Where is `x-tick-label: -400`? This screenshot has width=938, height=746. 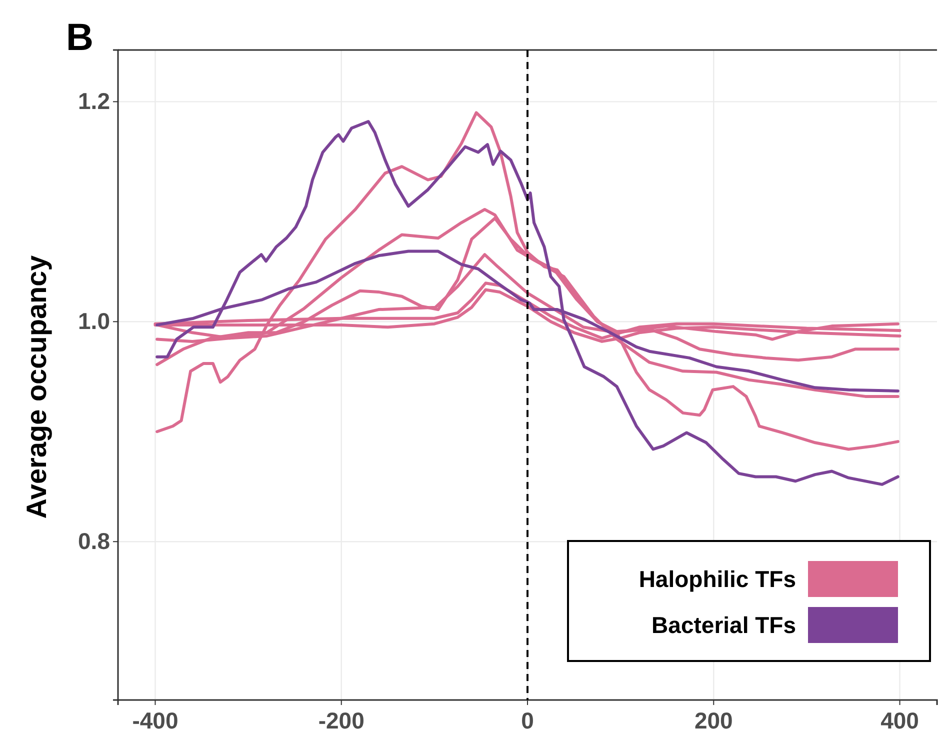 x-tick-label: -400 is located at coordinates (155, 721).